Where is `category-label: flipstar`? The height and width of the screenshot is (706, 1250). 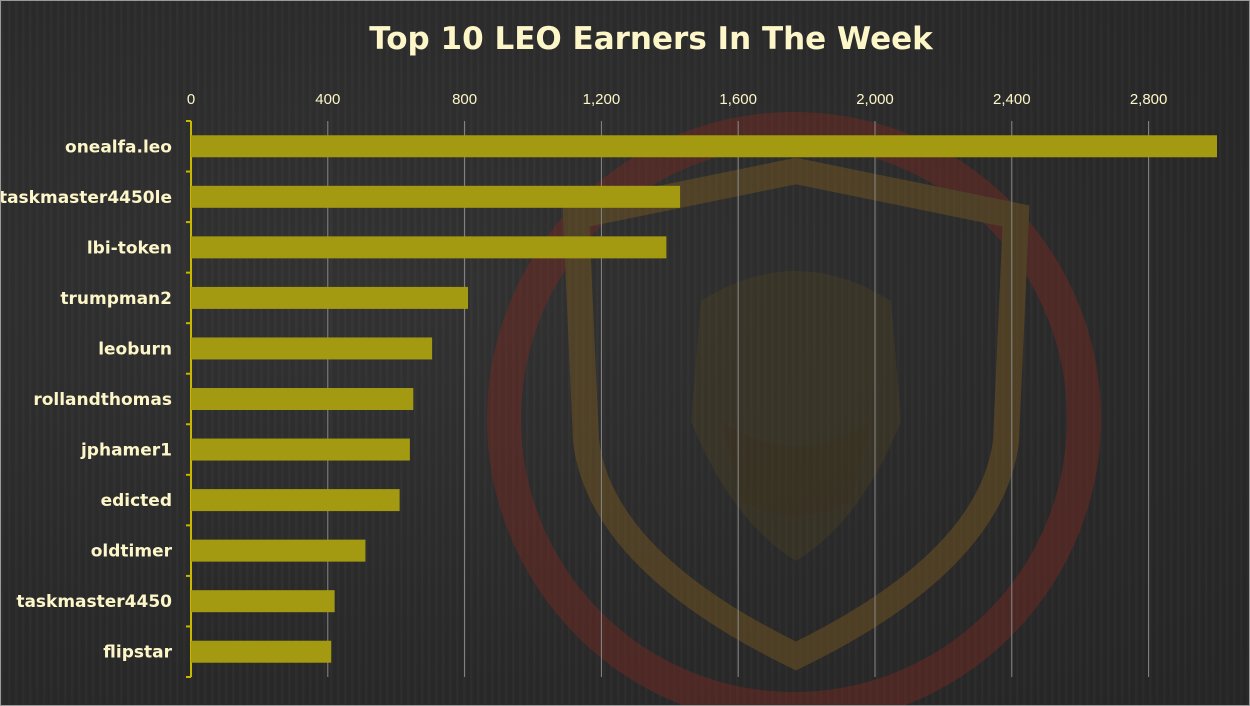 category-label: flipstar is located at coordinates (137, 653).